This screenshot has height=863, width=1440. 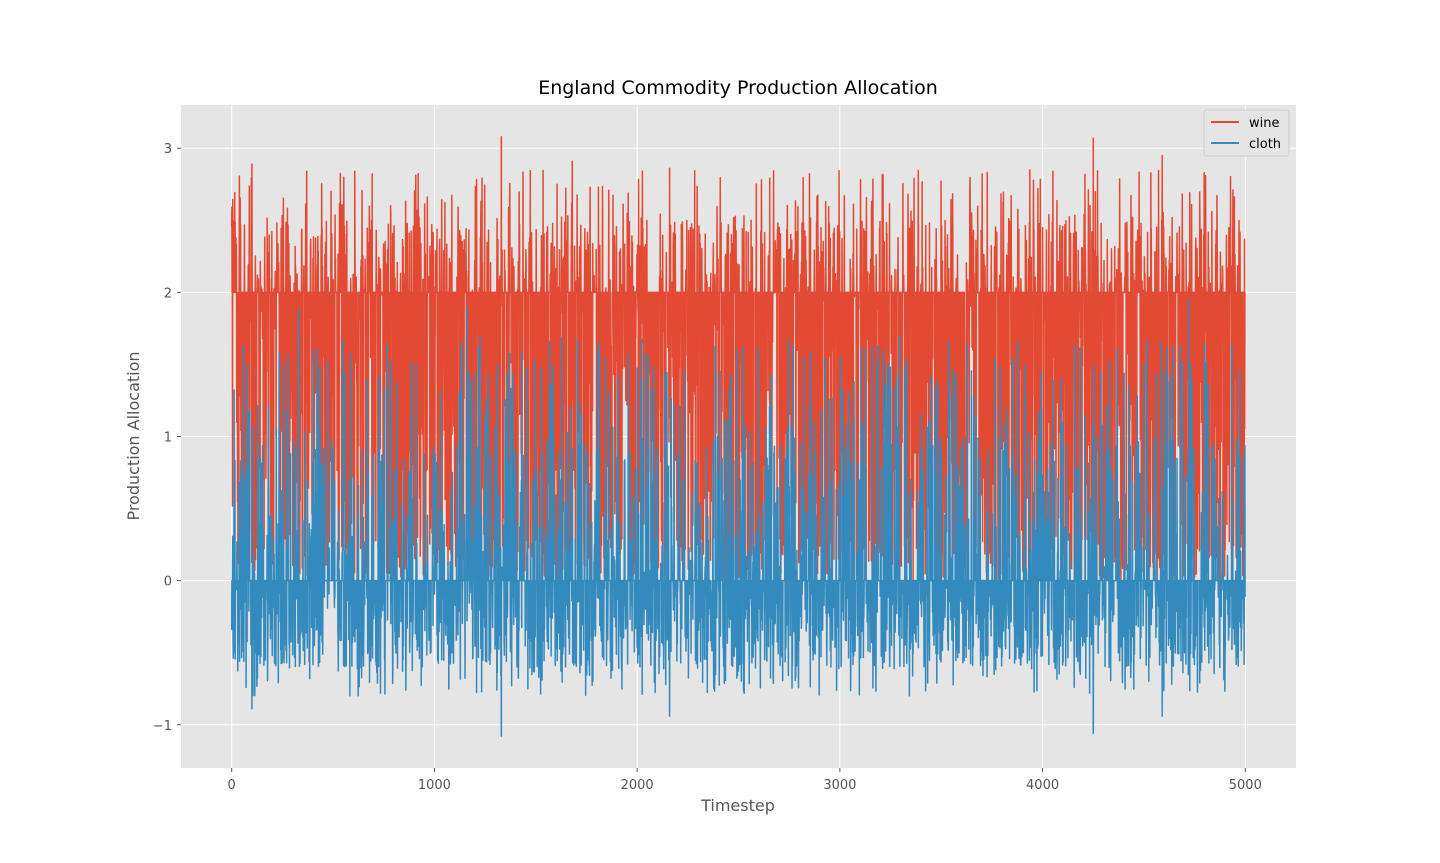 What do you see at coordinates (1265, 144) in the screenshot?
I see `legend-label-cloth: cloth` at bounding box center [1265, 144].